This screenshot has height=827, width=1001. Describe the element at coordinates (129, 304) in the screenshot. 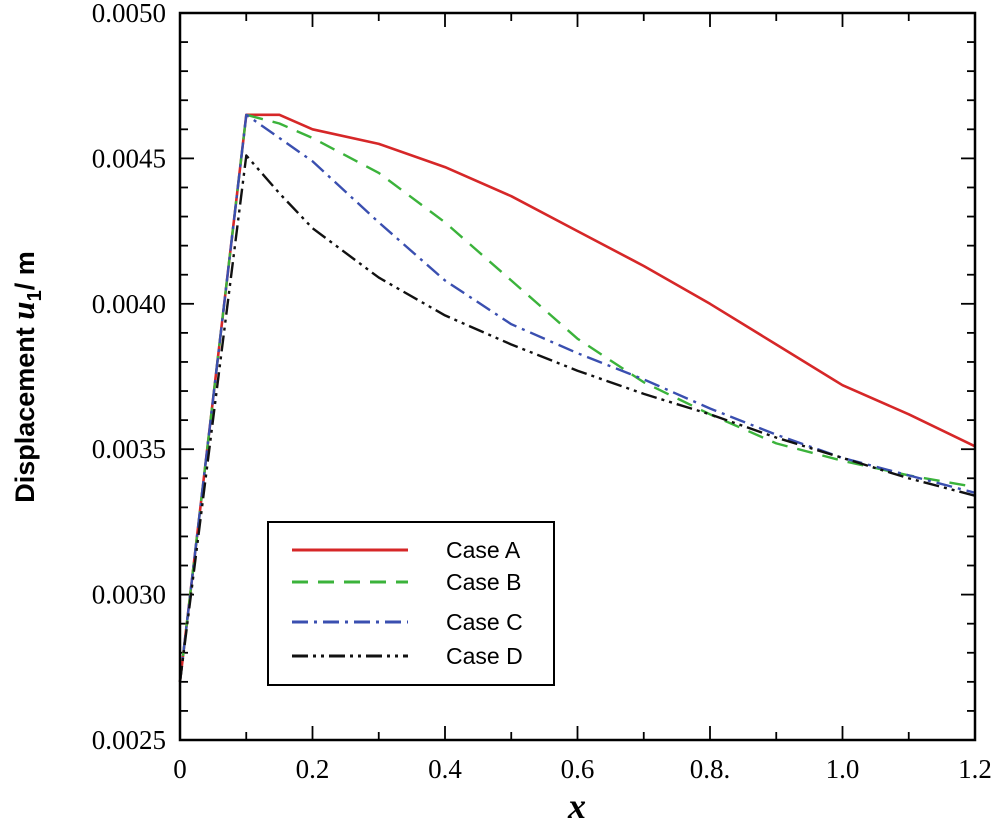

I see `y-tick-label: 0.0040` at that location.